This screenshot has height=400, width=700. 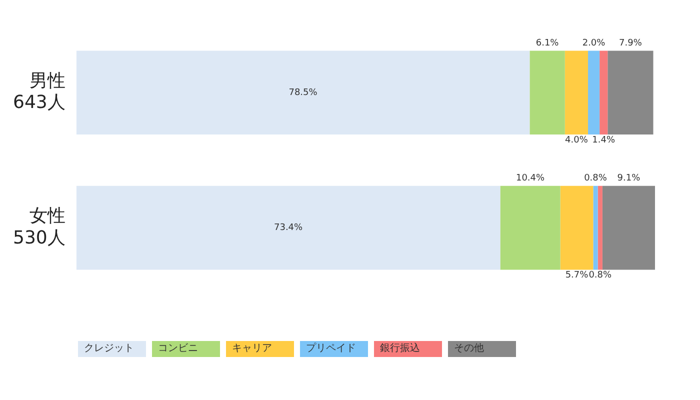 I want to click on text: クレジット, so click(x=112, y=349).